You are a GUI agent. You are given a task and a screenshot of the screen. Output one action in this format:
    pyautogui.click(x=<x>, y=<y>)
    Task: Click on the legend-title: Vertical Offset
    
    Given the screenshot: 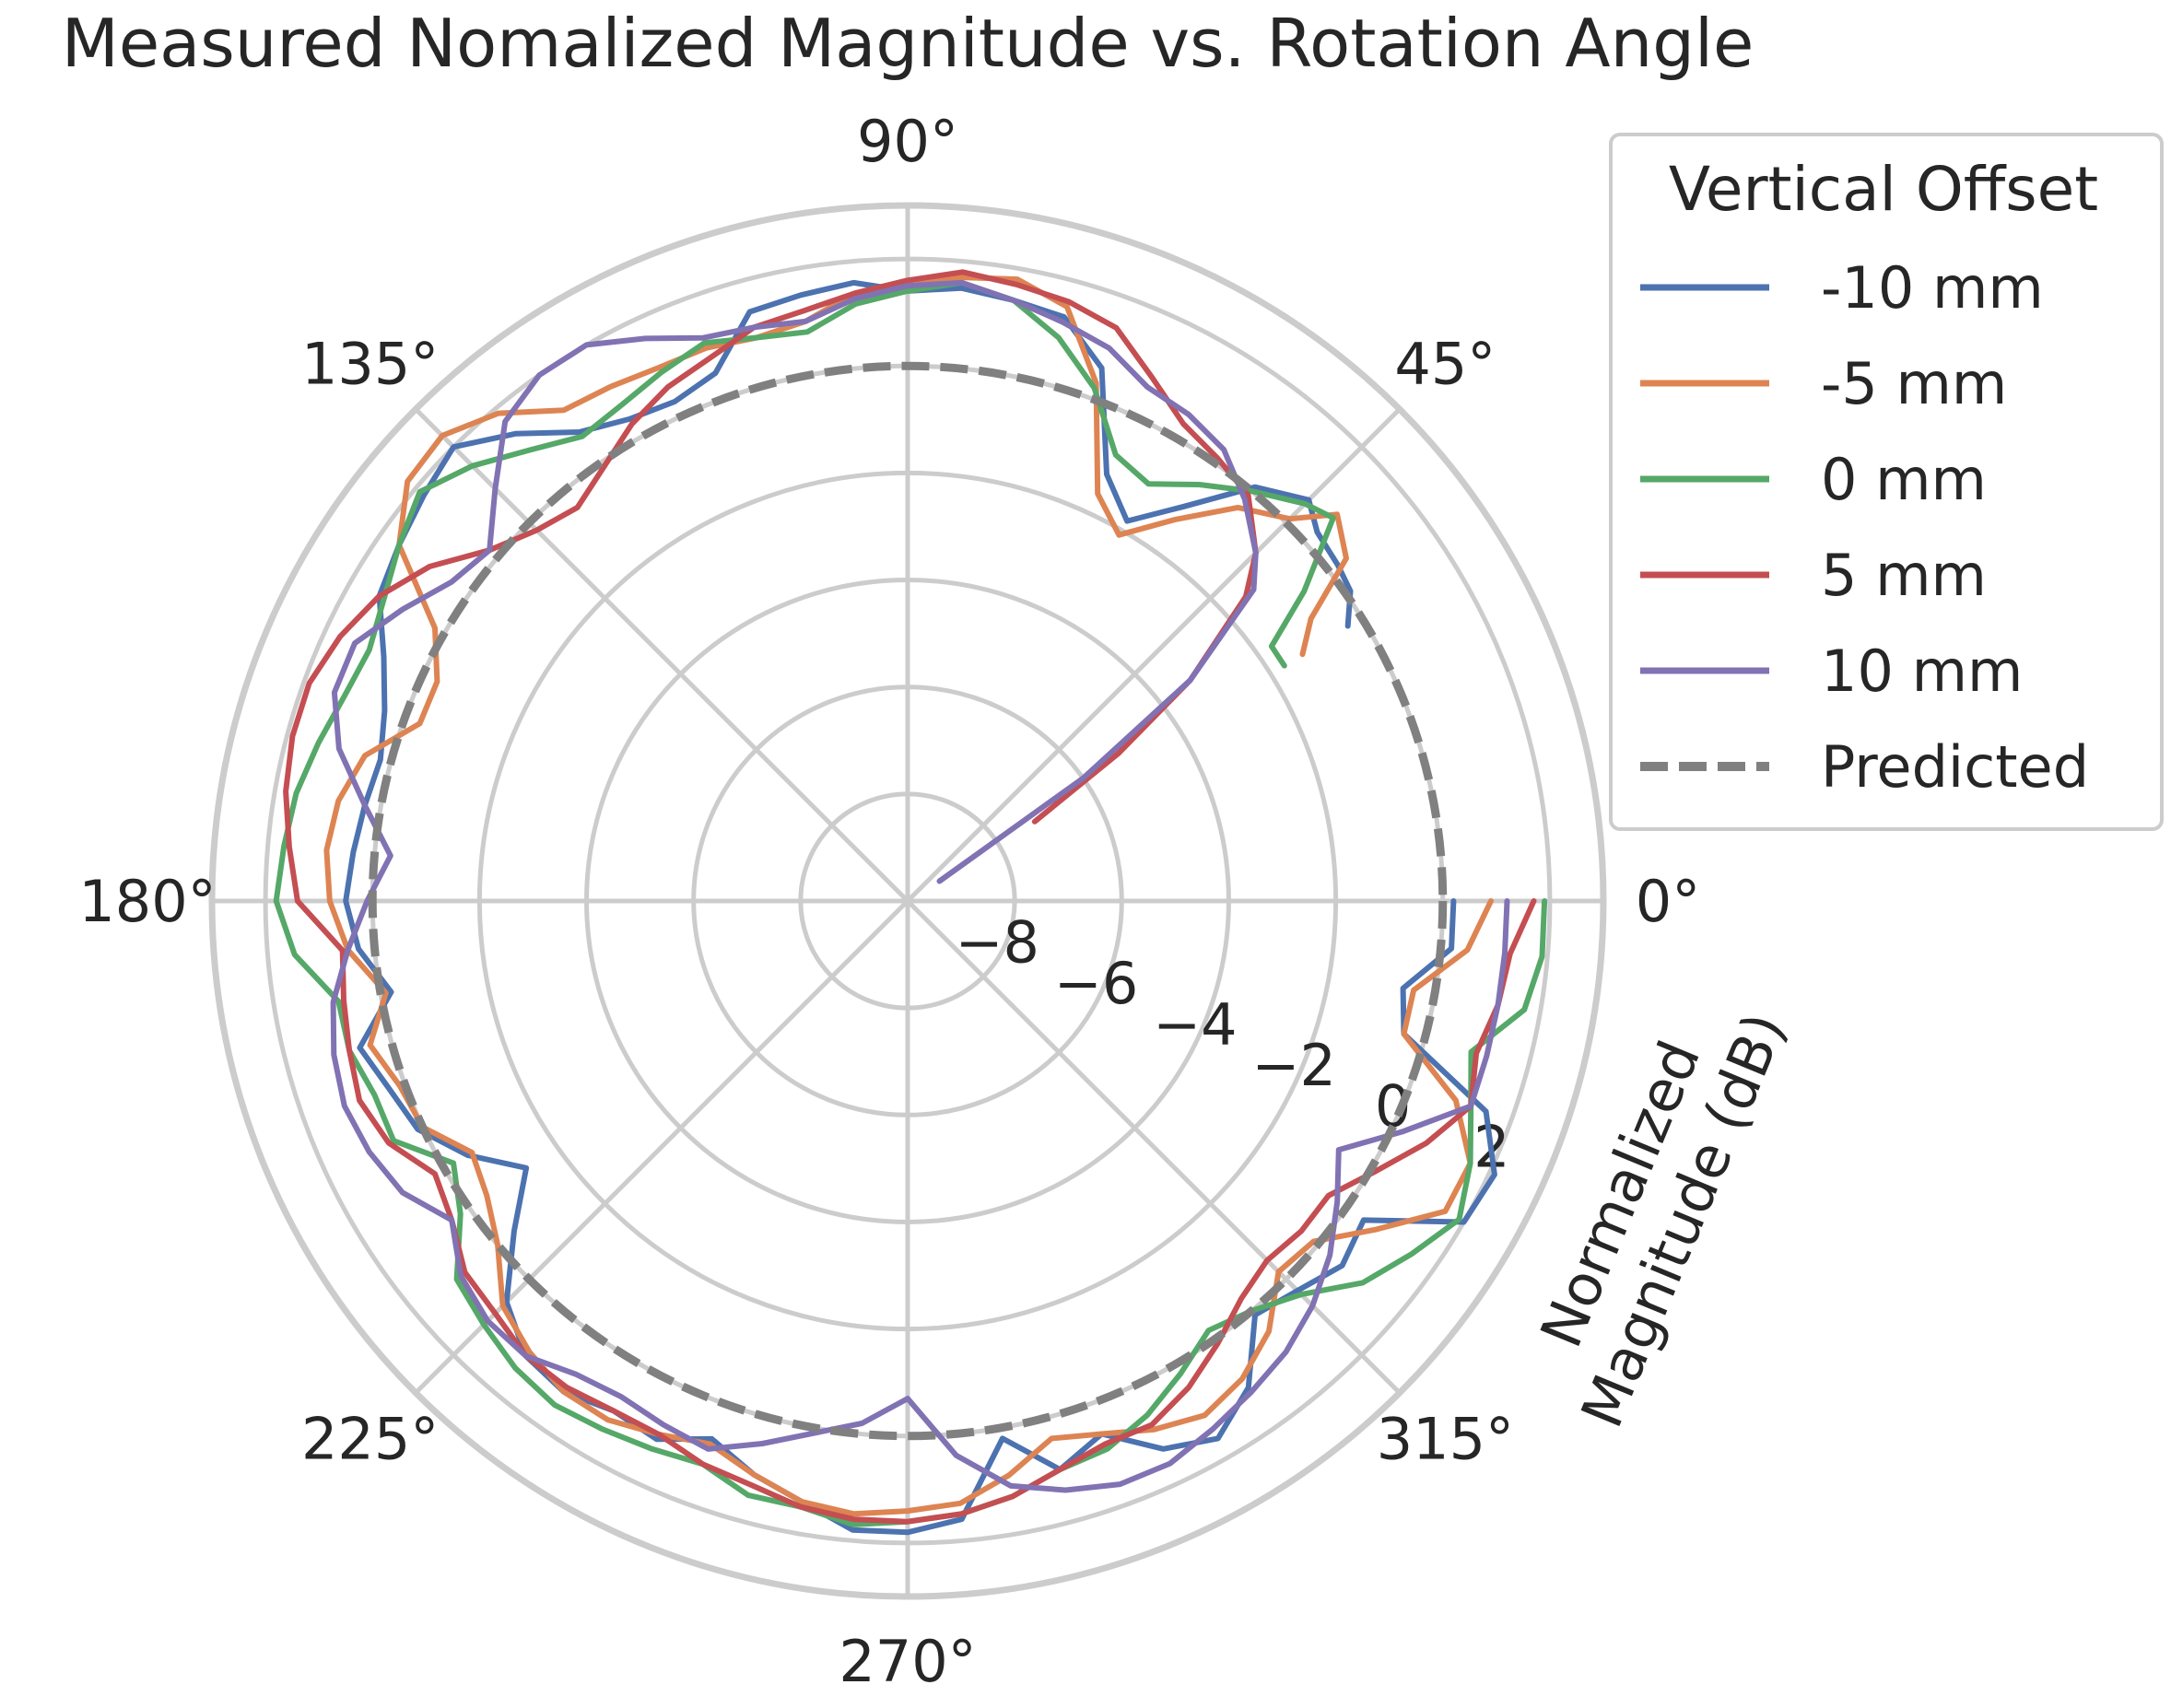 What is the action you would take?
    pyautogui.click(x=1883, y=189)
    